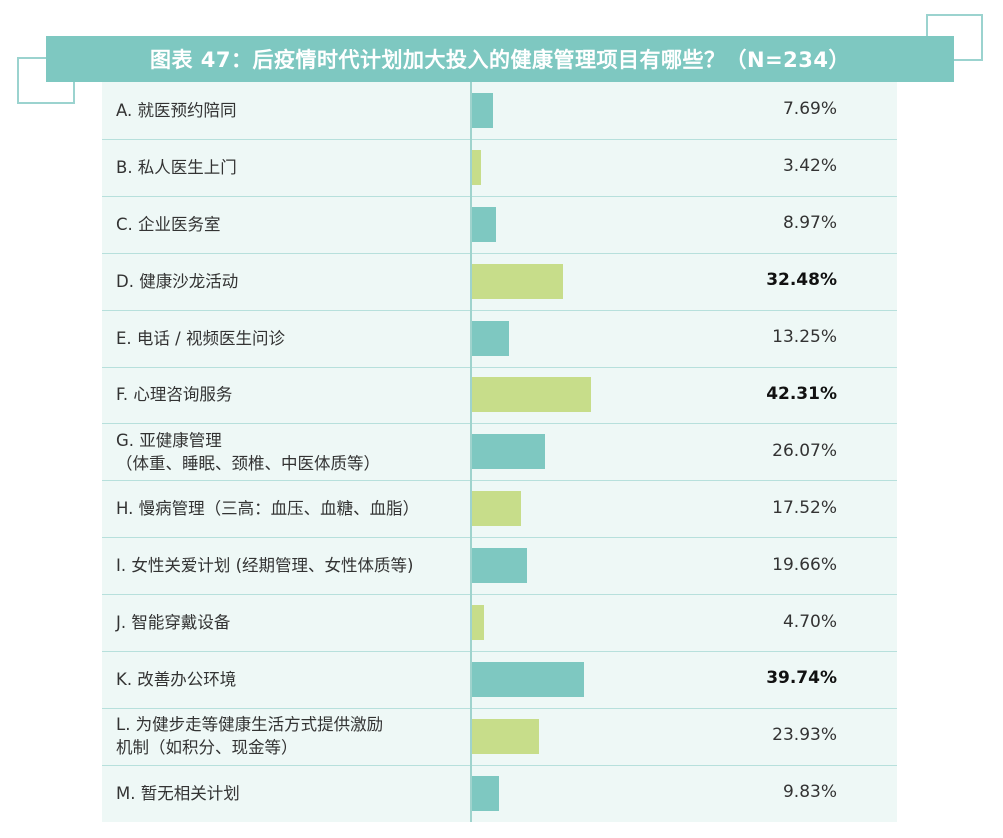 The width and height of the screenshot is (1003, 838). What do you see at coordinates (176, 110) in the screenshot?
I see `category-label: A. 就医预约陪同` at bounding box center [176, 110].